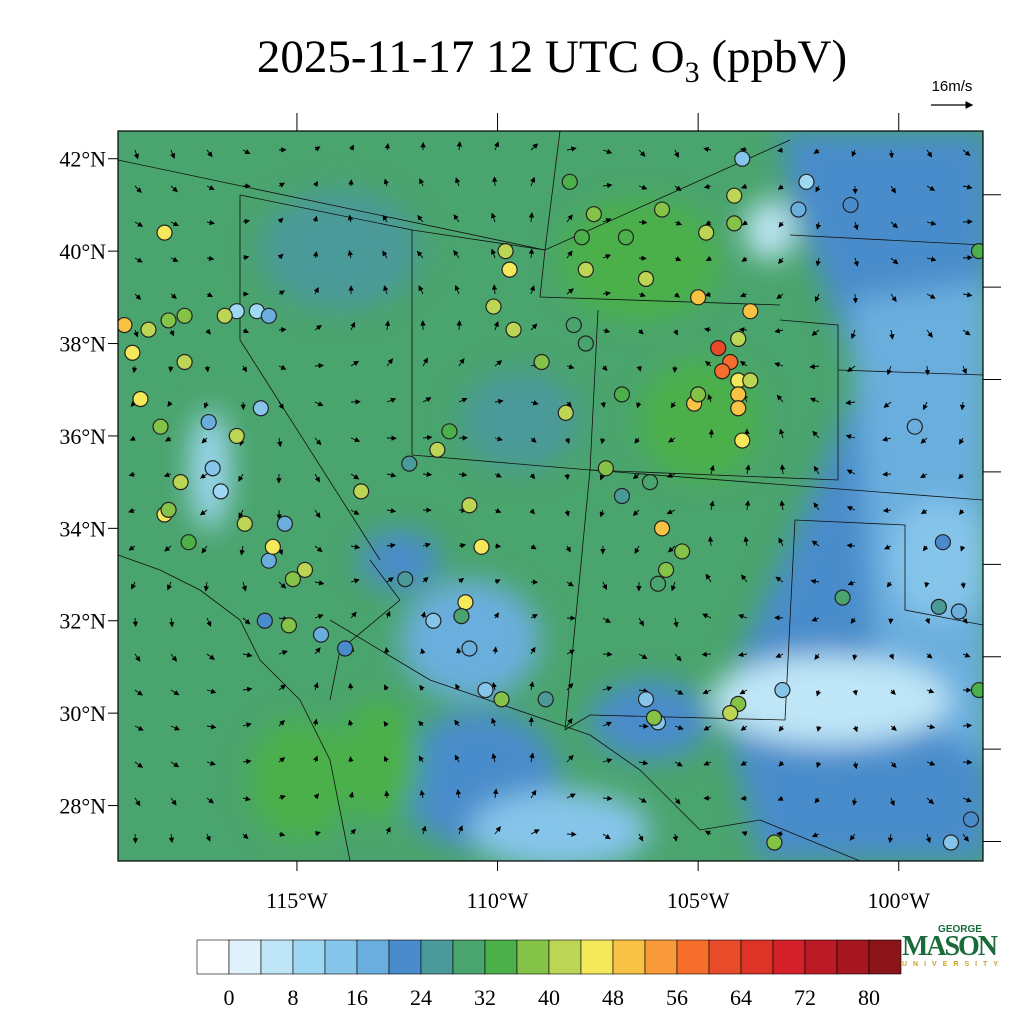 Image resolution: width=1024 pixels, height=1024 pixels. I want to click on lon-tick-label: 100°W, so click(898, 900).